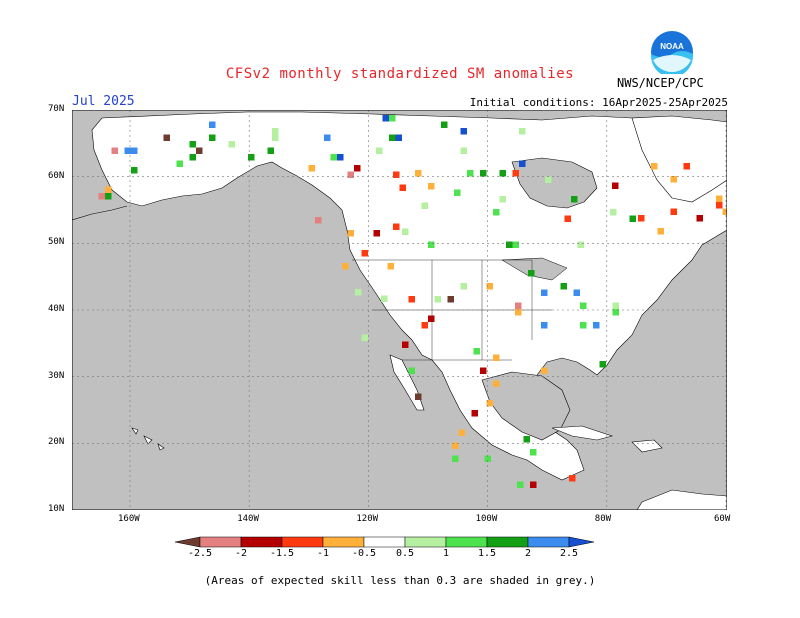 This screenshot has height=618, width=800. Describe the element at coordinates (56, 175) in the screenshot. I see `lat-label: 60N` at that location.